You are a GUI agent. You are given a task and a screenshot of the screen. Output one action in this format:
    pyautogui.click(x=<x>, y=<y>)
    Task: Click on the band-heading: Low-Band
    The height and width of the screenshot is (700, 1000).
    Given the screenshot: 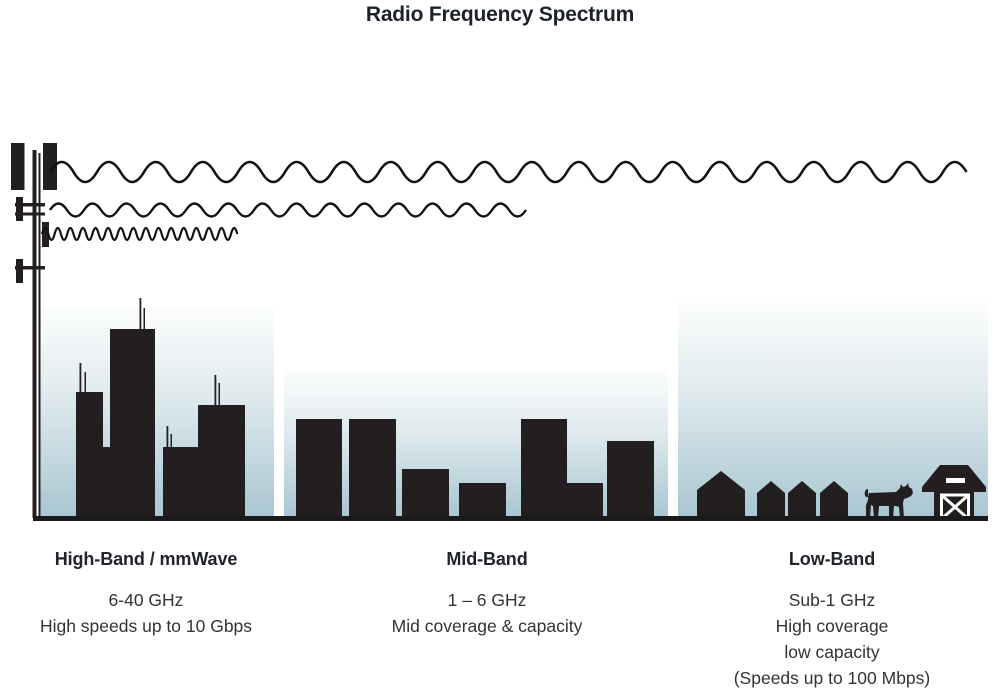 What is the action you would take?
    pyautogui.click(x=832, y=559)
    